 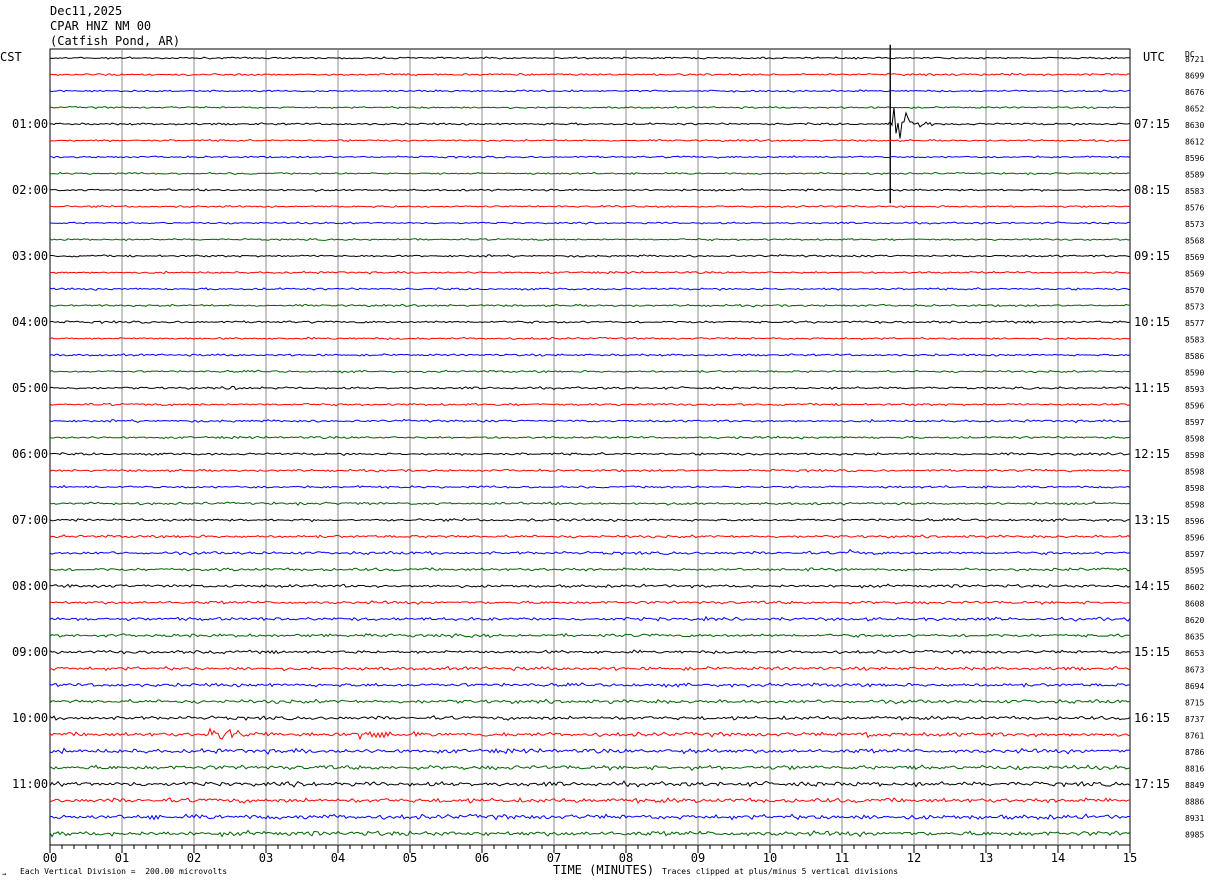 I want to click on hour-label-utc: 11:15, so click(x=1152, y=388).